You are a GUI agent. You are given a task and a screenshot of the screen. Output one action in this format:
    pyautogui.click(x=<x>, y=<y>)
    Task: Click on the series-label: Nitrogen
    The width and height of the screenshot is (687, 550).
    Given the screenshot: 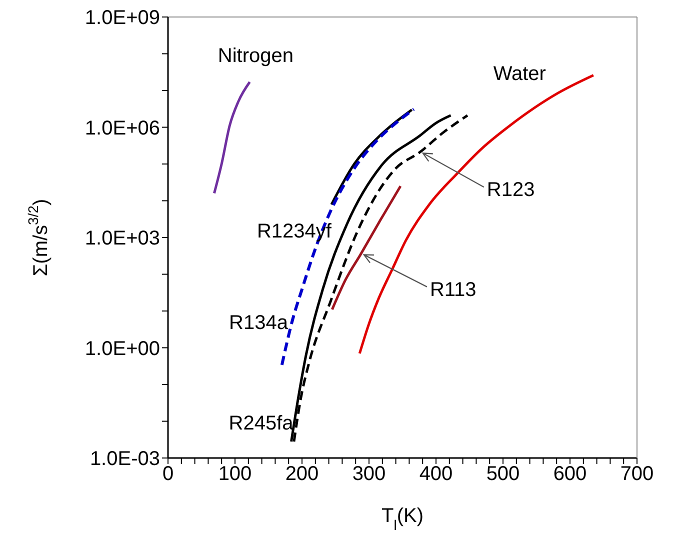 What is the action you would take?
    pyautogui.click(x=256, y=56)
    